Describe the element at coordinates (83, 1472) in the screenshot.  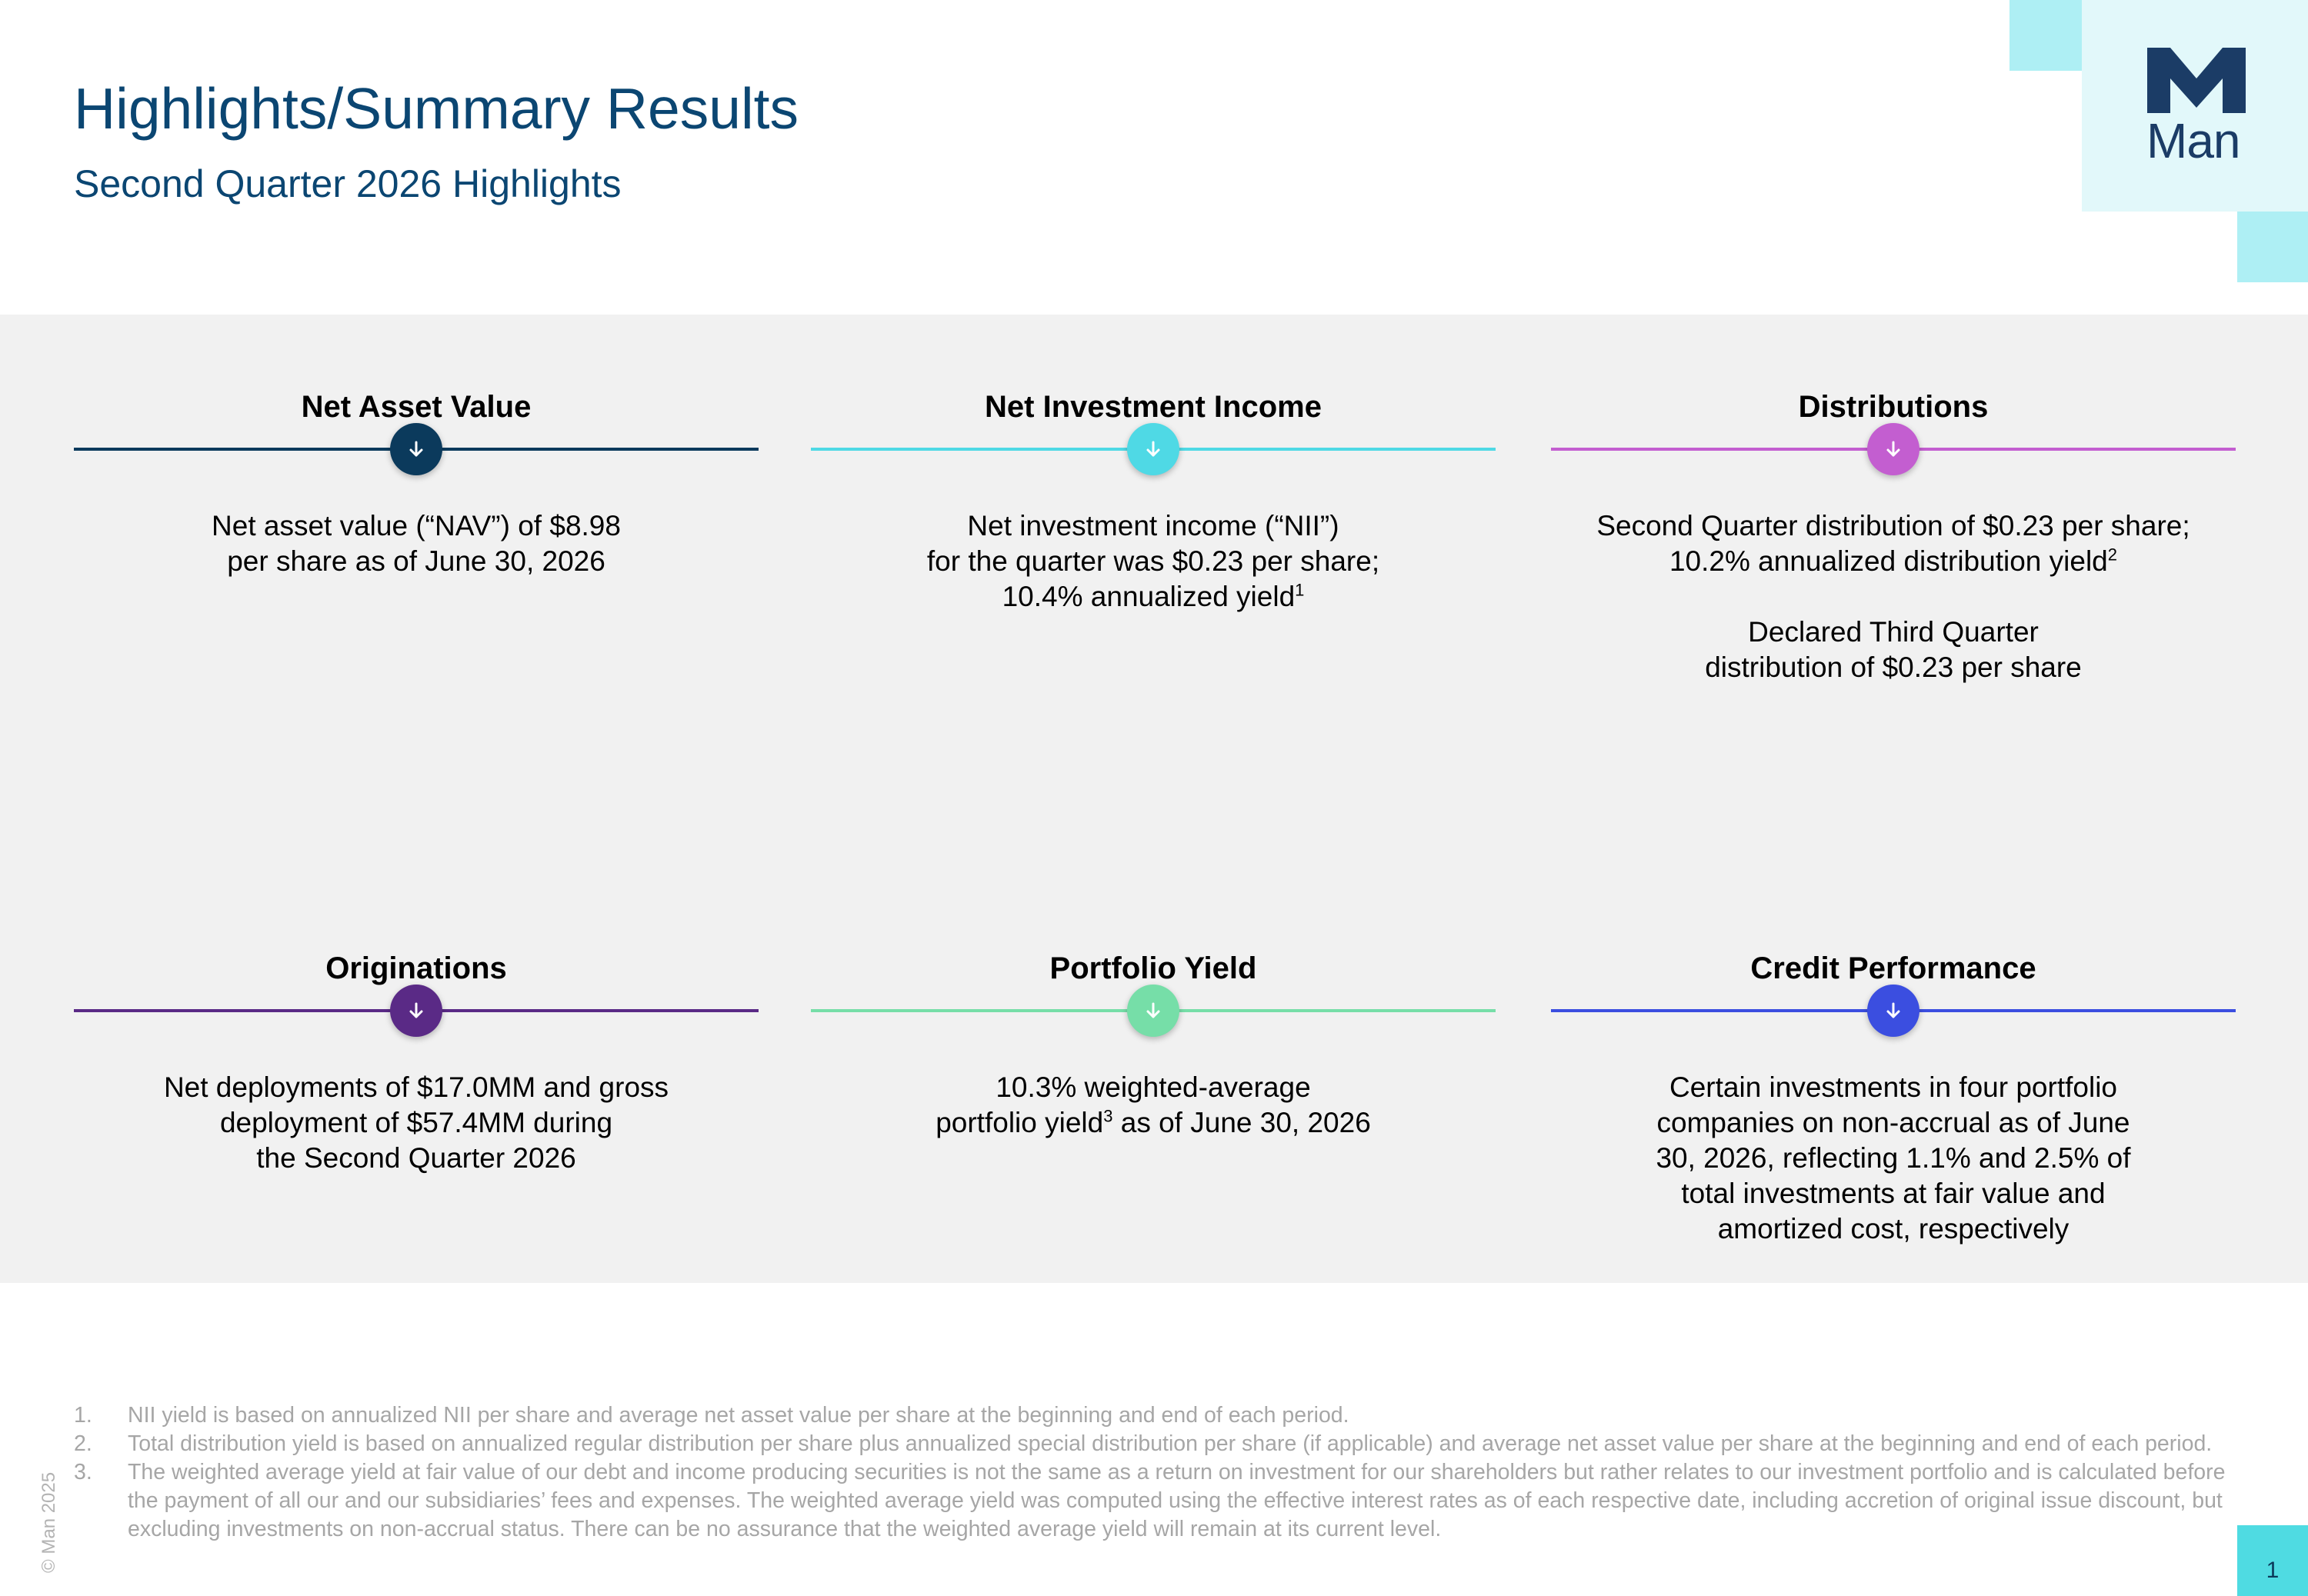
I see `footnote-number: 3.` at that location.